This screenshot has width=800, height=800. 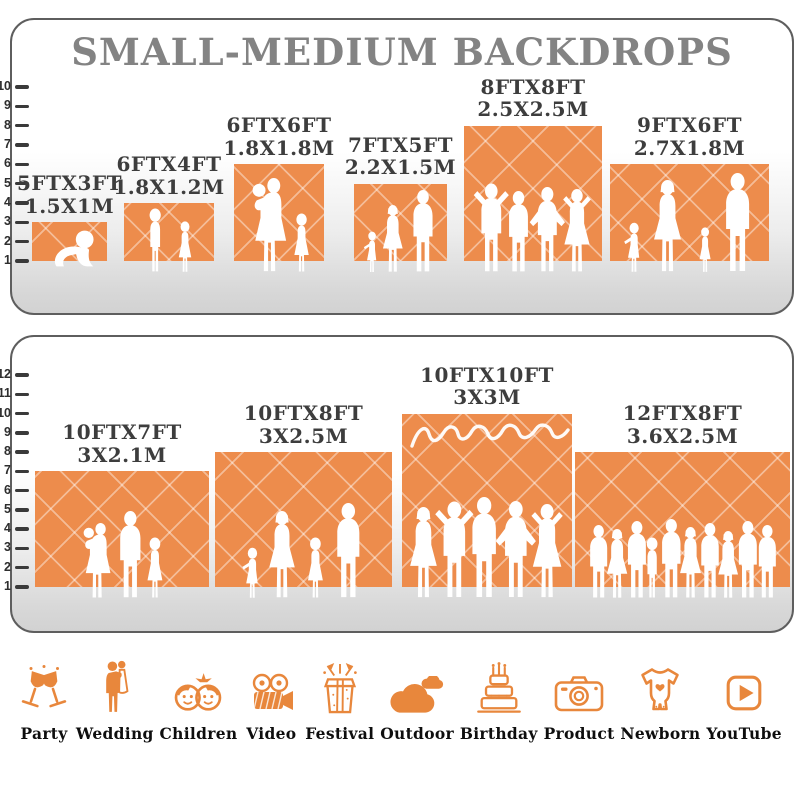 I want to click on crawling-baby-silhouette, so click(x=74, y=248).